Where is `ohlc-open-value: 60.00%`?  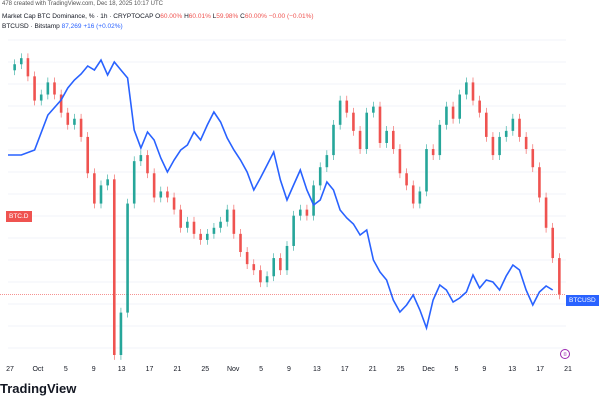
ohlc-open-value: 60.00% is located at coordinates (171, 16).